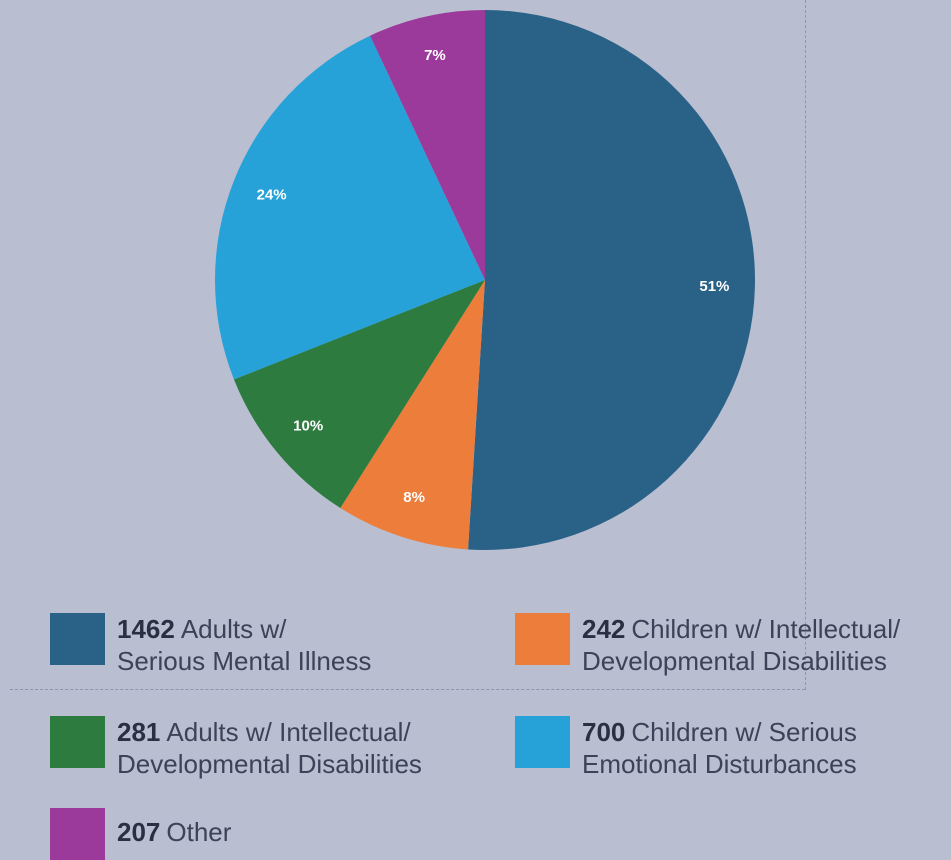 This screenshot has height=860, width=951. I want to click on legend-text: 1462 Adults w/ Serious Mental Illness, so click(244, 645).